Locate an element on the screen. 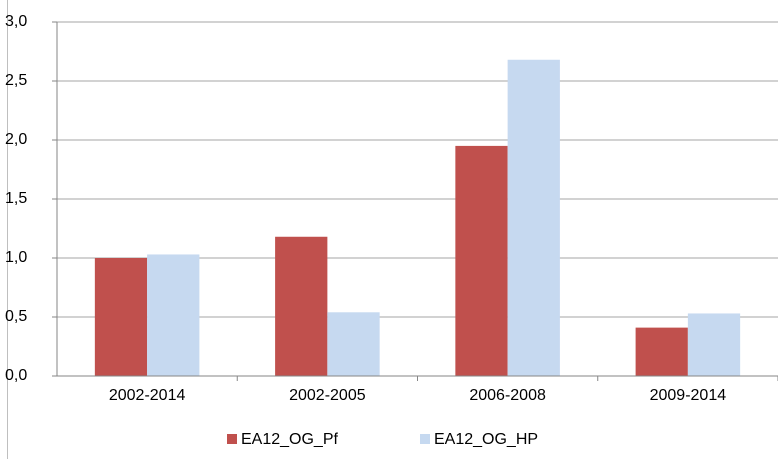 The height and width of the screenshot is (459, 778). x-tick-label: 2002-2005 is located at coordinates (327, 395).